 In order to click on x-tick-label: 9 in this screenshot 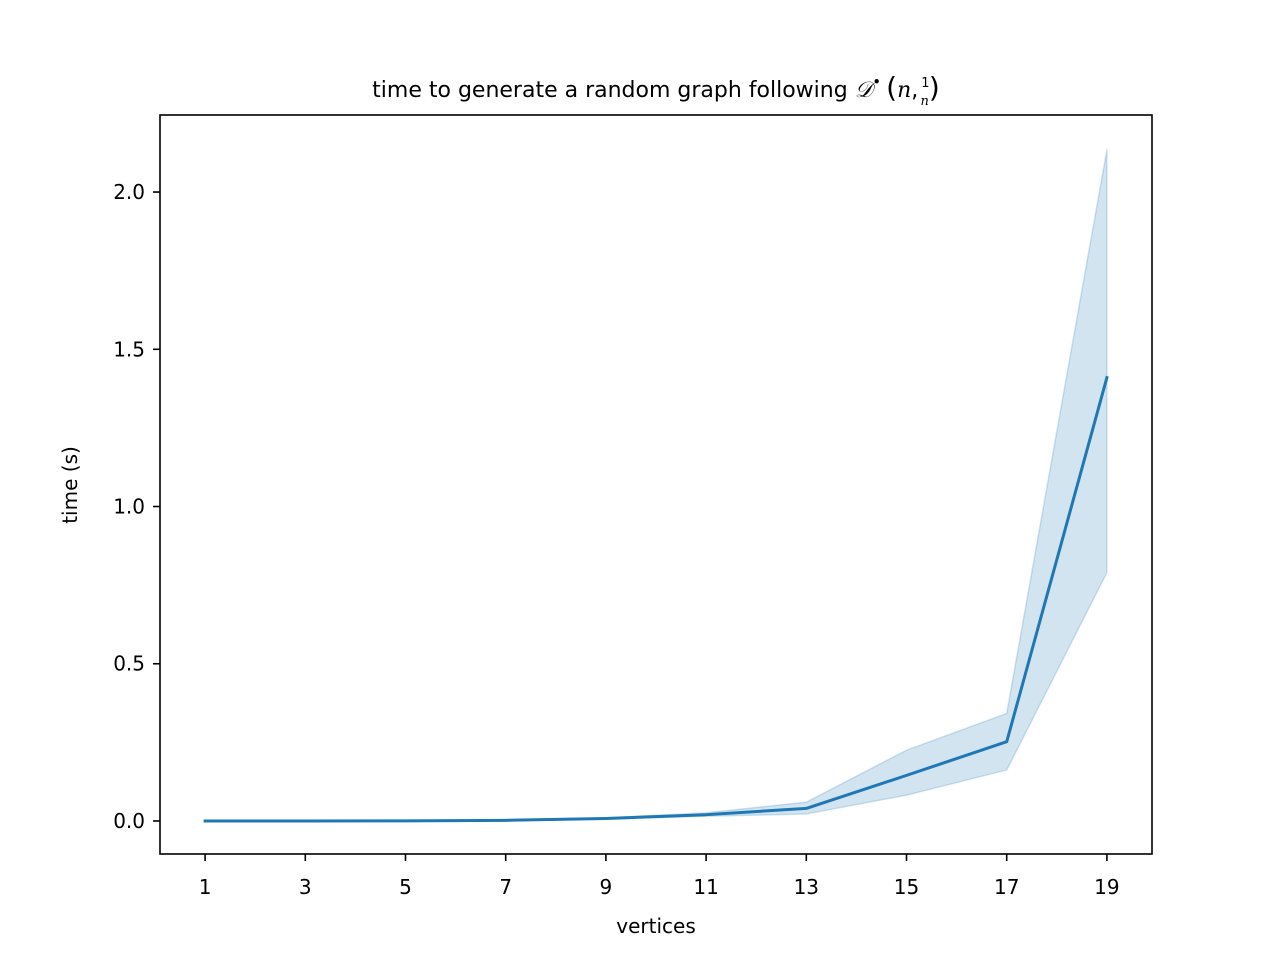, I will do `click(606, 887)`.